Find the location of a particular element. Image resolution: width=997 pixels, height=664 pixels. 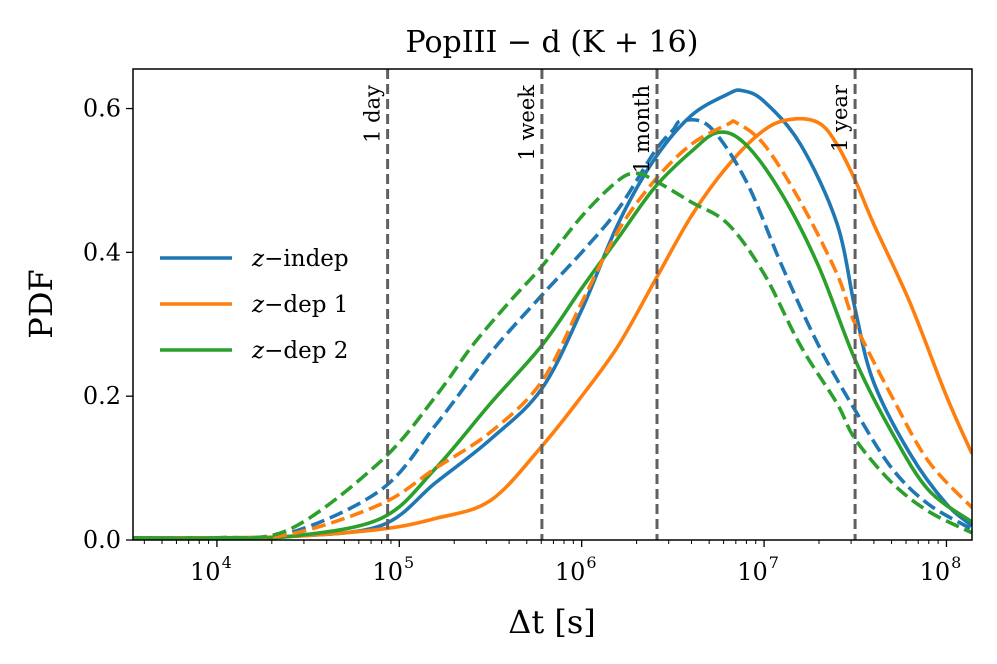

y-axis-label: PDF is located at coordinates (41, 303).